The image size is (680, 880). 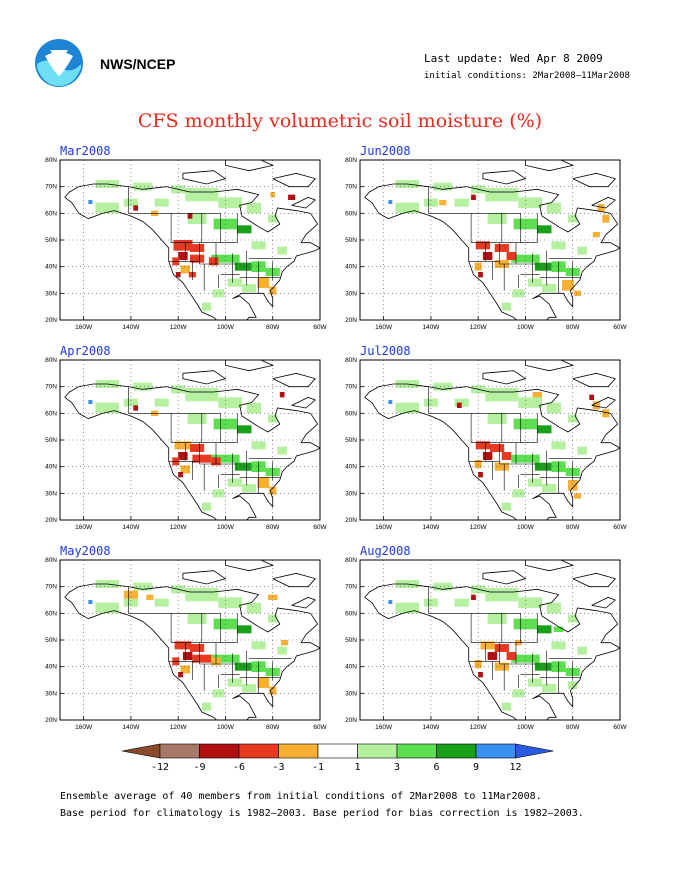 What do you see at coordinates (85, 351) in the screenshot?
I see `panel-title-apr2008: Apr2008` at bounding box center [85, 351].